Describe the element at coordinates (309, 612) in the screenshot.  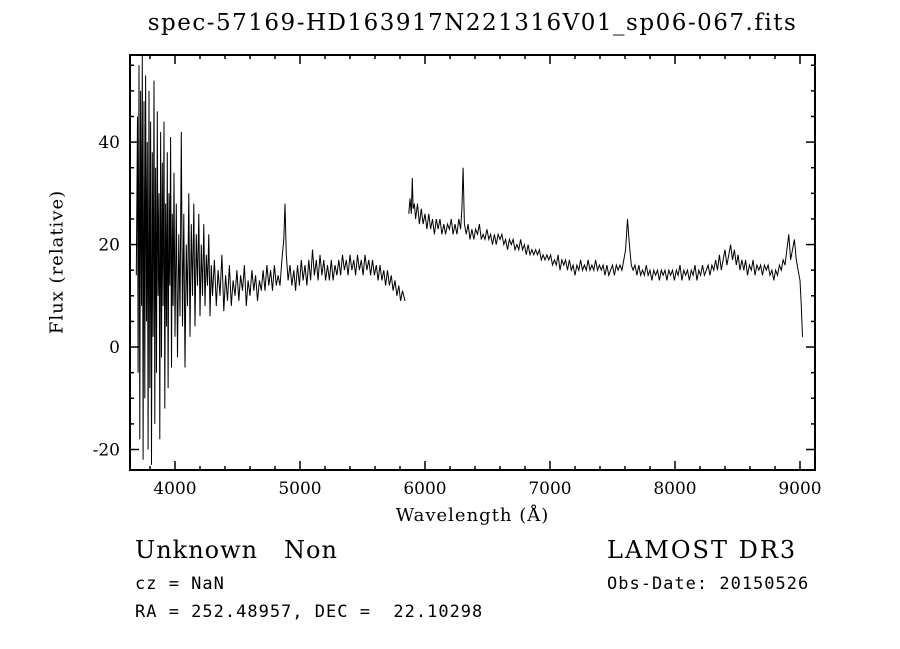
I see `ra-dec-value: RA = 252.48957, DEC = 22.10298` at that location.